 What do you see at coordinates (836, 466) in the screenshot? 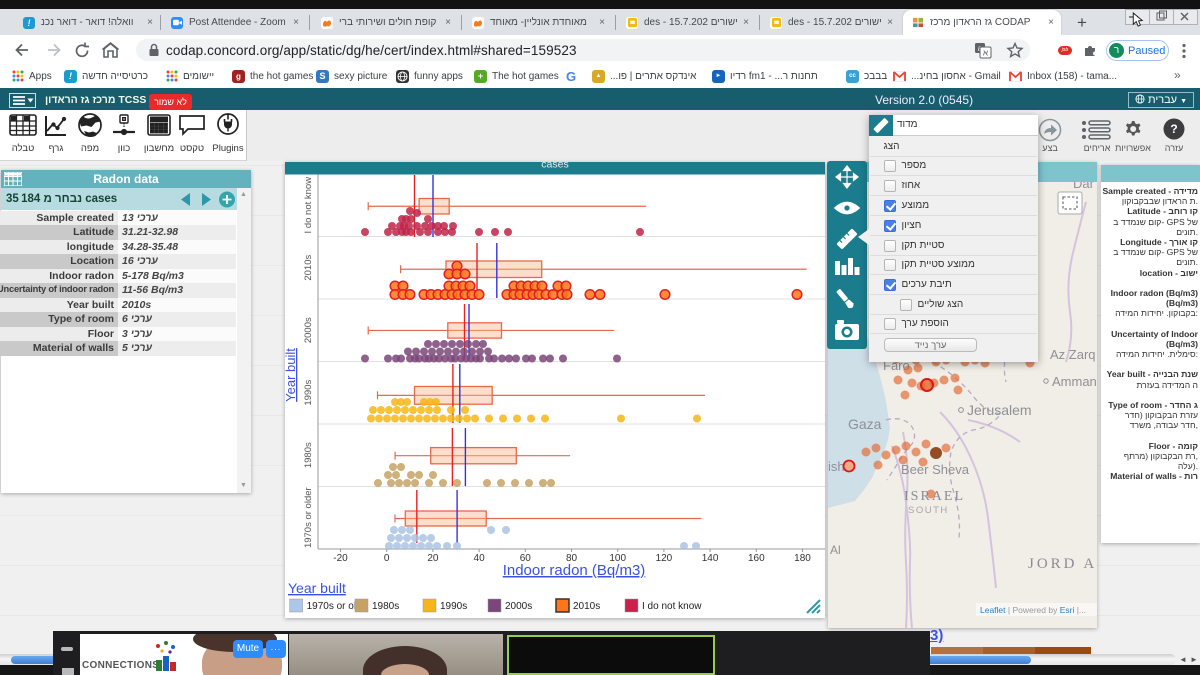
I see `svg-text: ish` at bounding box center [836, 466].